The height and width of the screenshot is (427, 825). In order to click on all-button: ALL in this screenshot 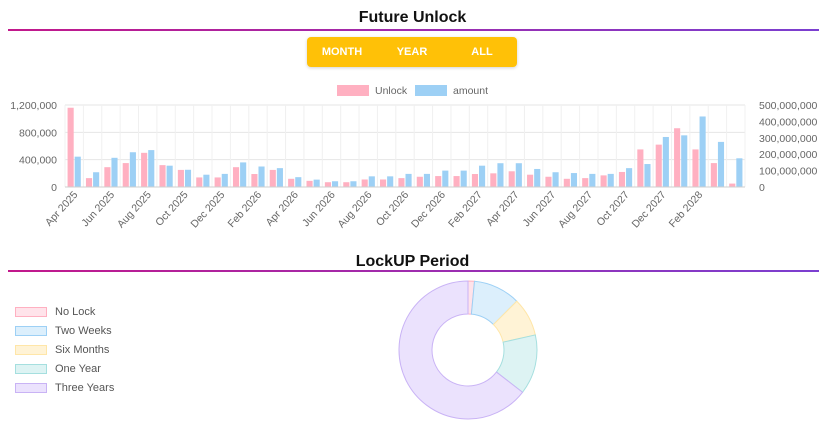, I will do `click(482, 52)`.